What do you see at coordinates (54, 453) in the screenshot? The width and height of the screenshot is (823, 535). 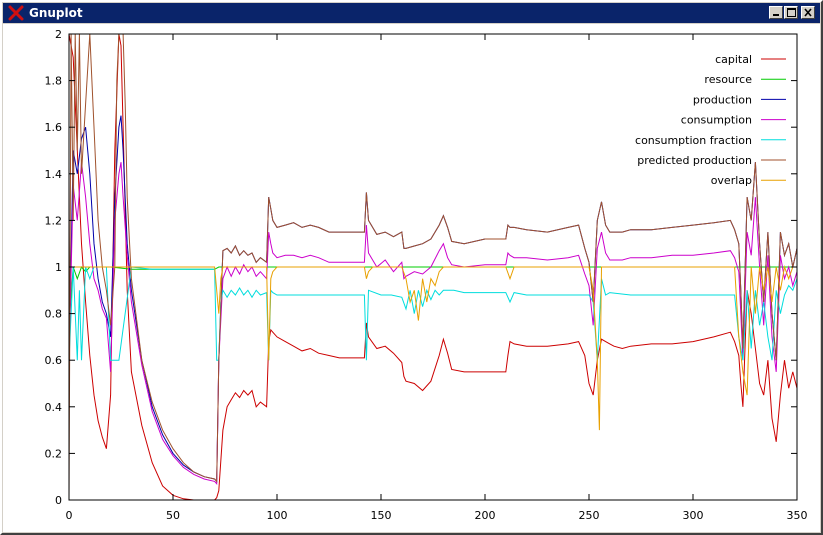 I see `y-tick-label: 0.2` at bounding box center [54, 453].